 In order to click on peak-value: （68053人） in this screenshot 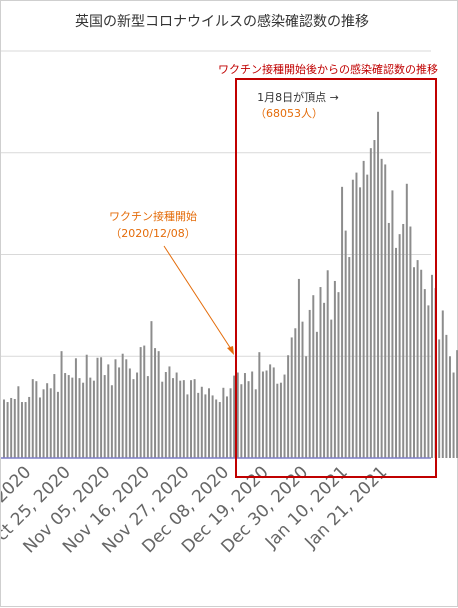, I will do `click(289, 113)`.